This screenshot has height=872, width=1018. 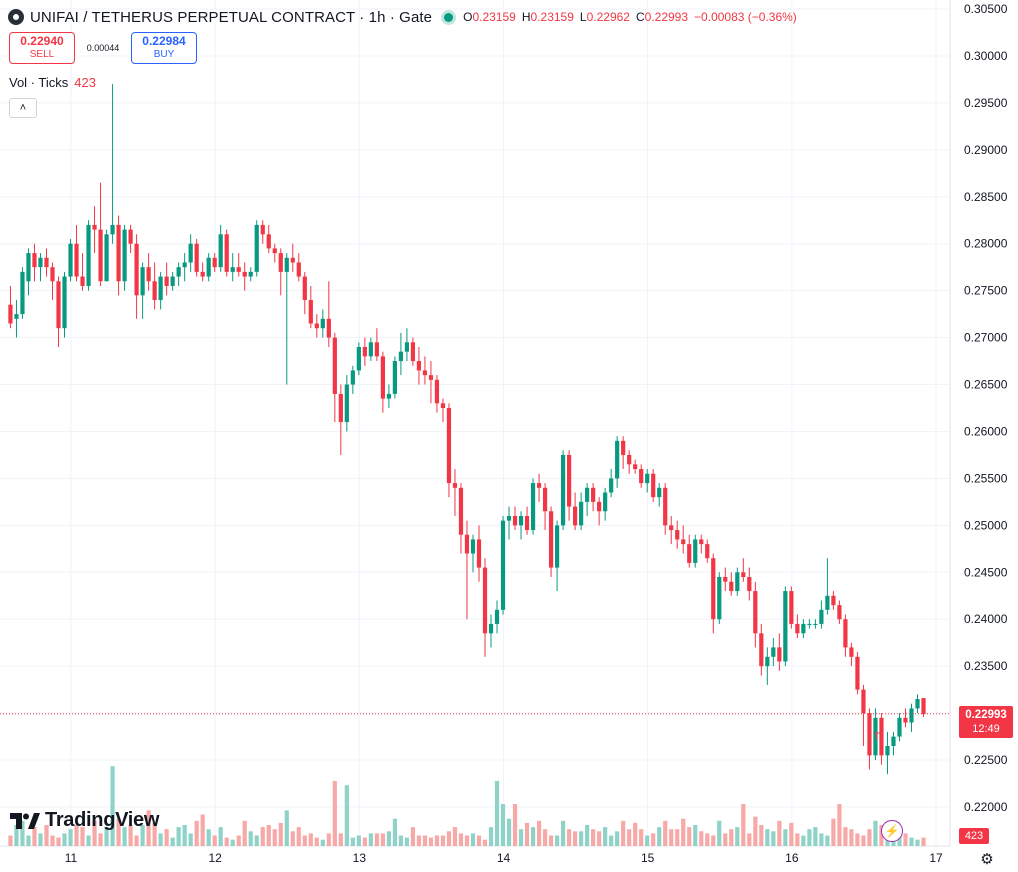 What do you see at coordinates (666, 17) in the screenshot?
I see `close-value: 0.22993` at bounding box center [666, 17].